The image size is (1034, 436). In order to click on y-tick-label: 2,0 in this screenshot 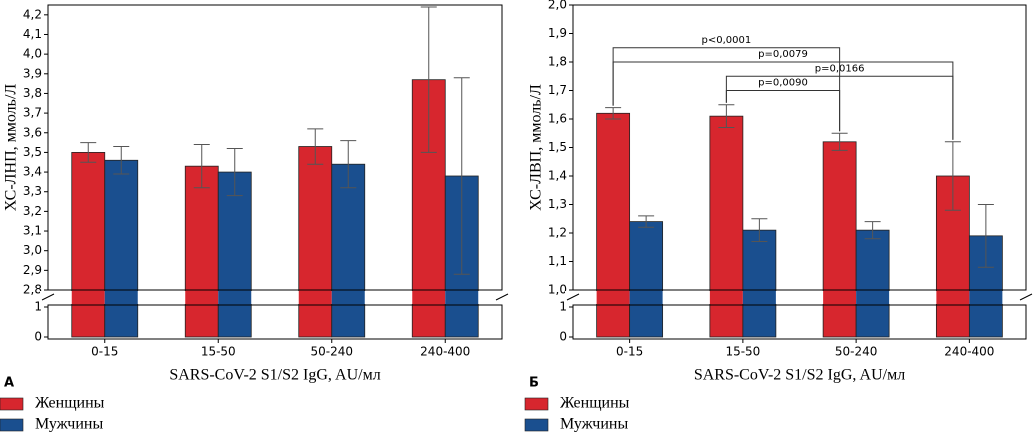, I will do `click(557, 6)`.